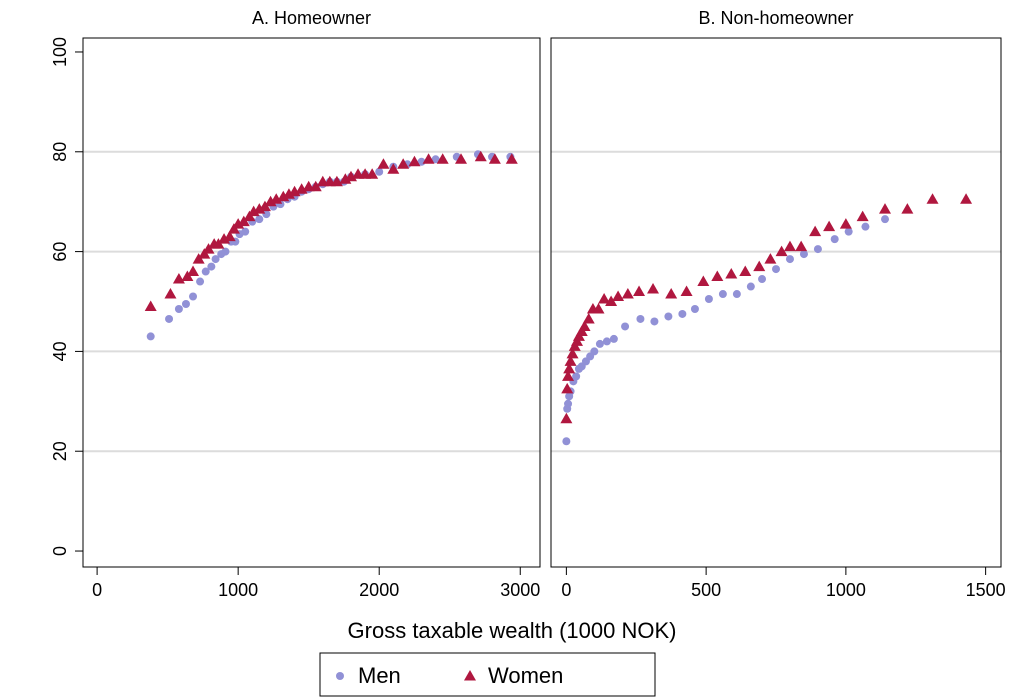 This screenshot has width=1014, height=697. I want to click on y-tick-label: 100, so click(60, 52).